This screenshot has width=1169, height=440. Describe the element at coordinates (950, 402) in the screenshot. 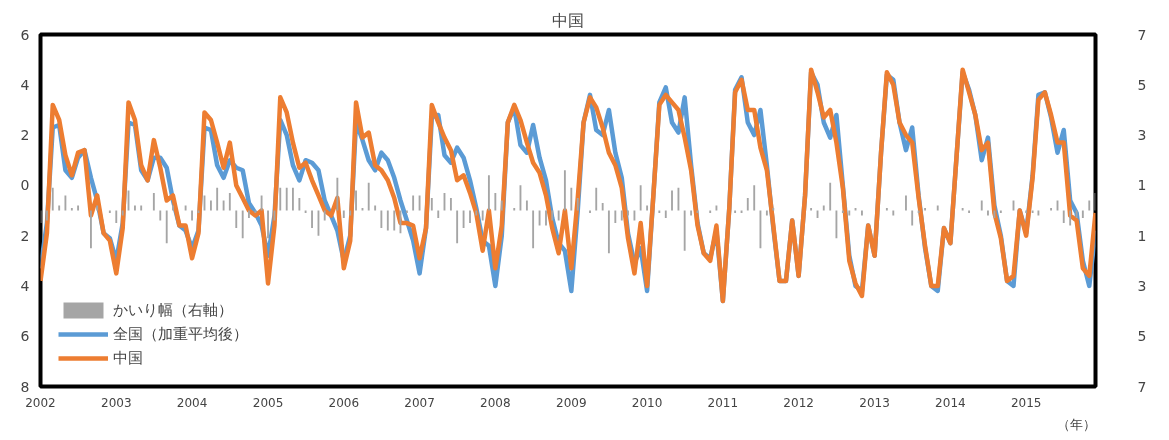

I see `x-tick-label: 2014` at that location.